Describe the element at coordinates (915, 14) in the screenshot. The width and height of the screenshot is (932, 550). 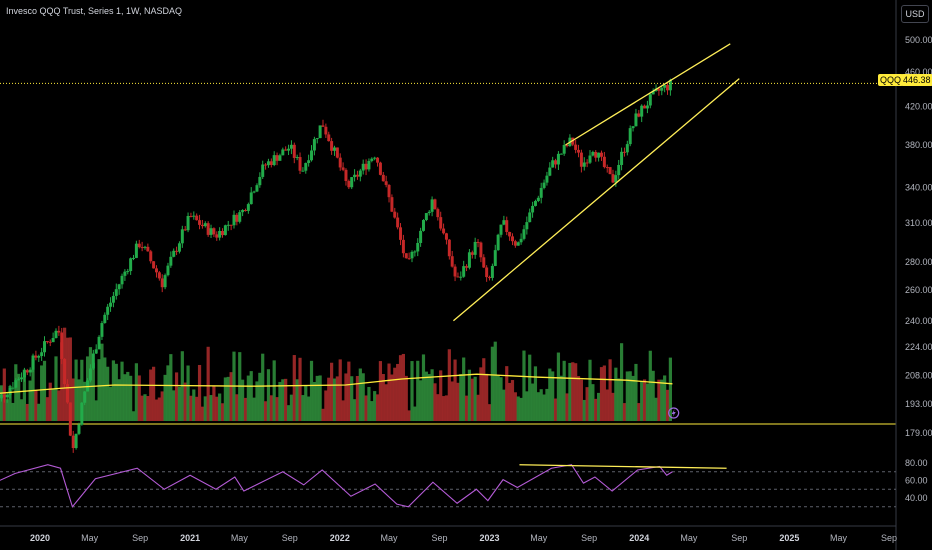
I see `currency-button: USD` at that location.